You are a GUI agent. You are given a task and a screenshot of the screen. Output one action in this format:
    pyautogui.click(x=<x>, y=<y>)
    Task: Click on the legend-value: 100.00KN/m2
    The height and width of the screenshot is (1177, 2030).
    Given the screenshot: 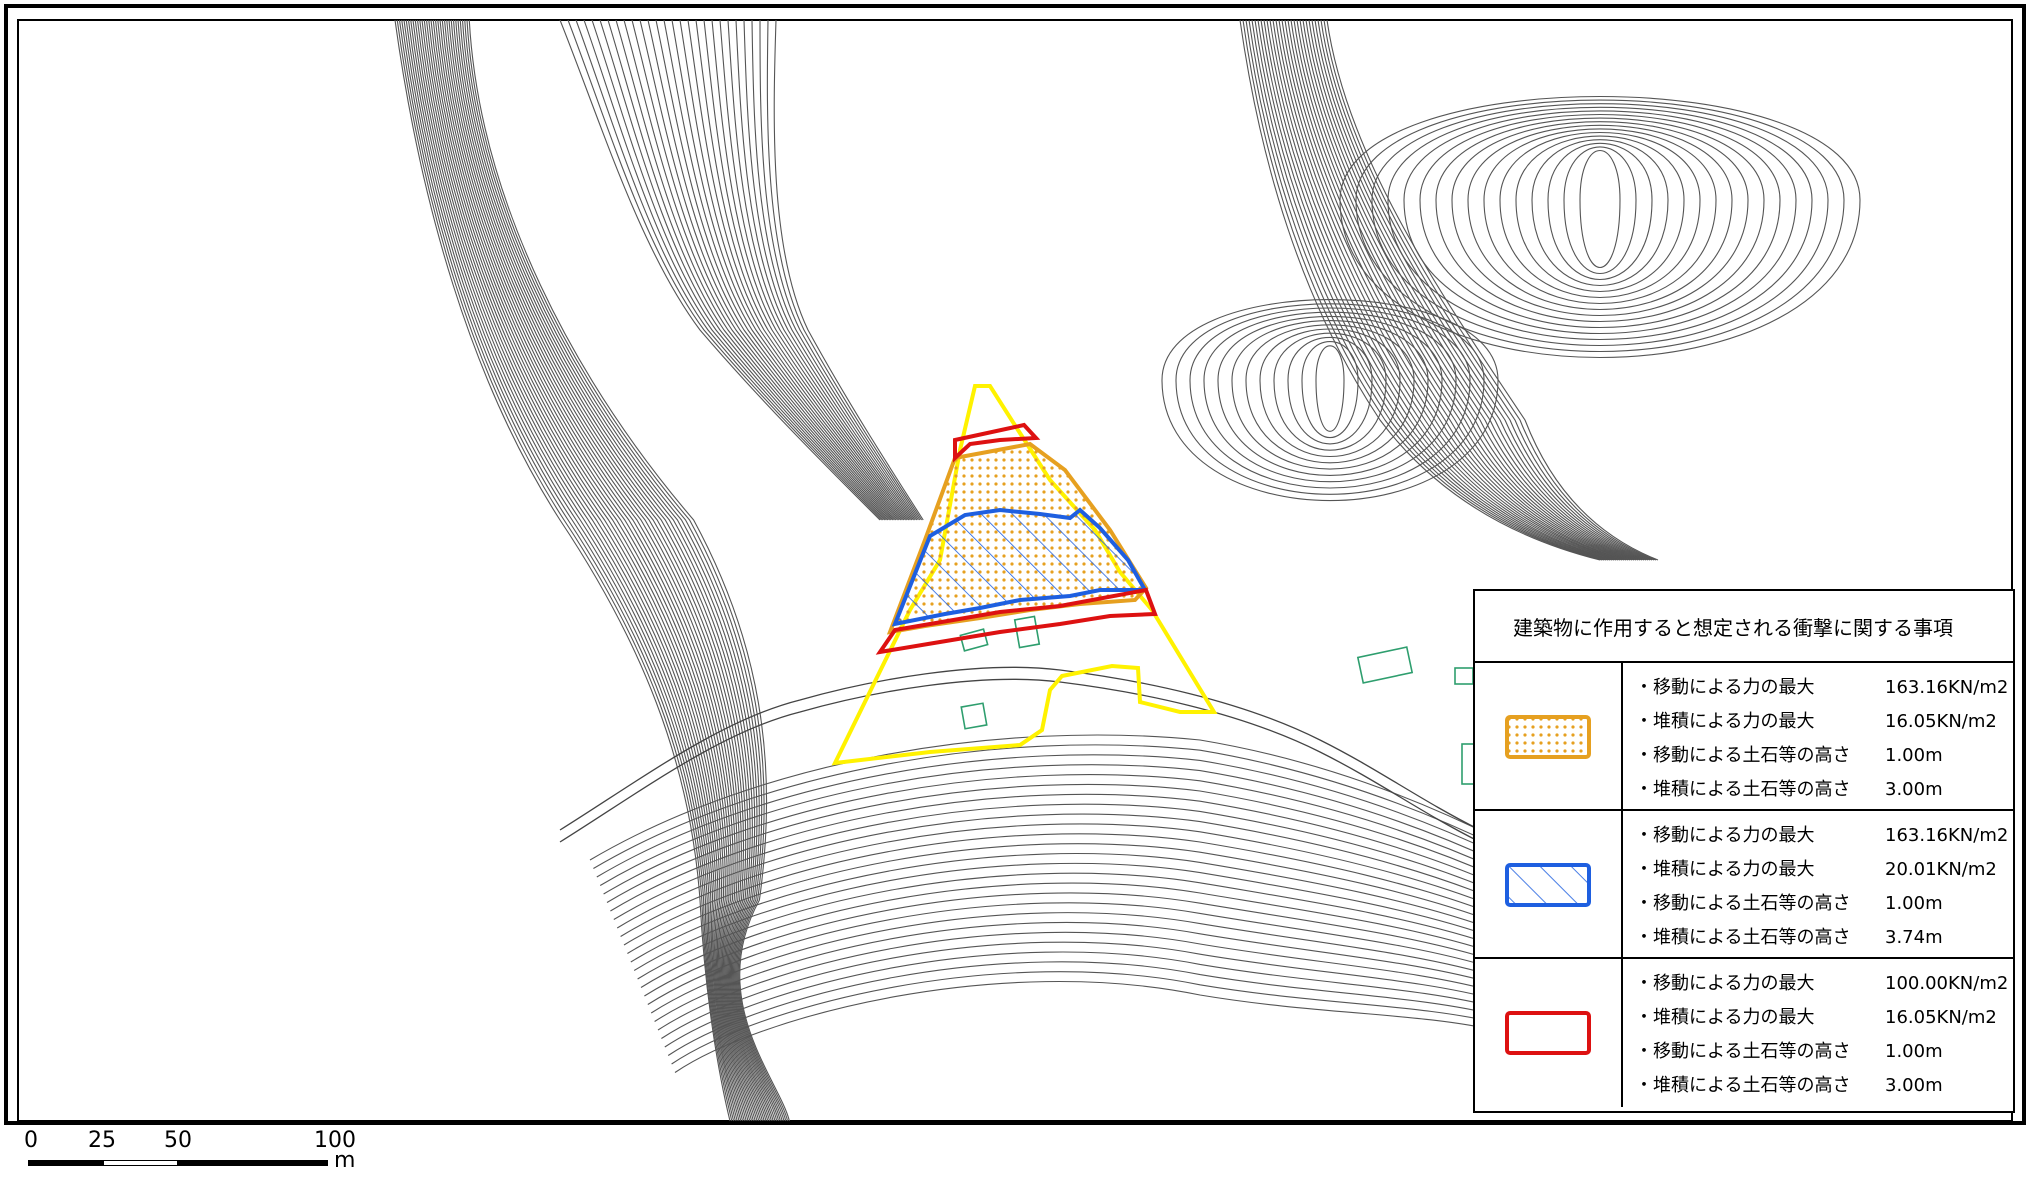 What is the action you would take?
    pyautogui.click(x=1947, y=983)
    